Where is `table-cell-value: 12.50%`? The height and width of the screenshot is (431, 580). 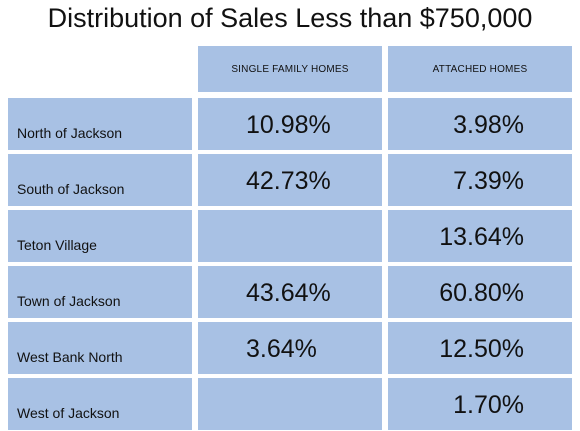 table-cell-value: 12.50% is located at coordinates (480, 348).